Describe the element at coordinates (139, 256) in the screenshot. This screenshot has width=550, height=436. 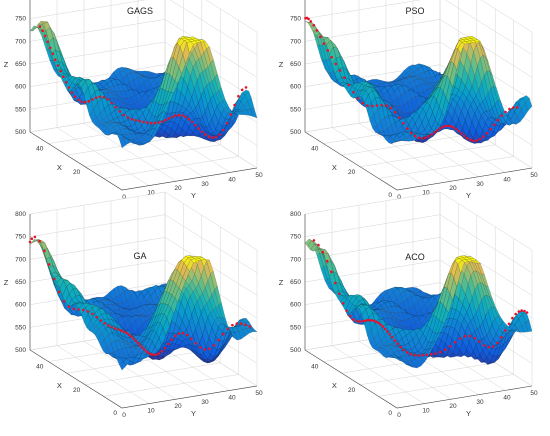
I see `panel-title: GA` at that location.